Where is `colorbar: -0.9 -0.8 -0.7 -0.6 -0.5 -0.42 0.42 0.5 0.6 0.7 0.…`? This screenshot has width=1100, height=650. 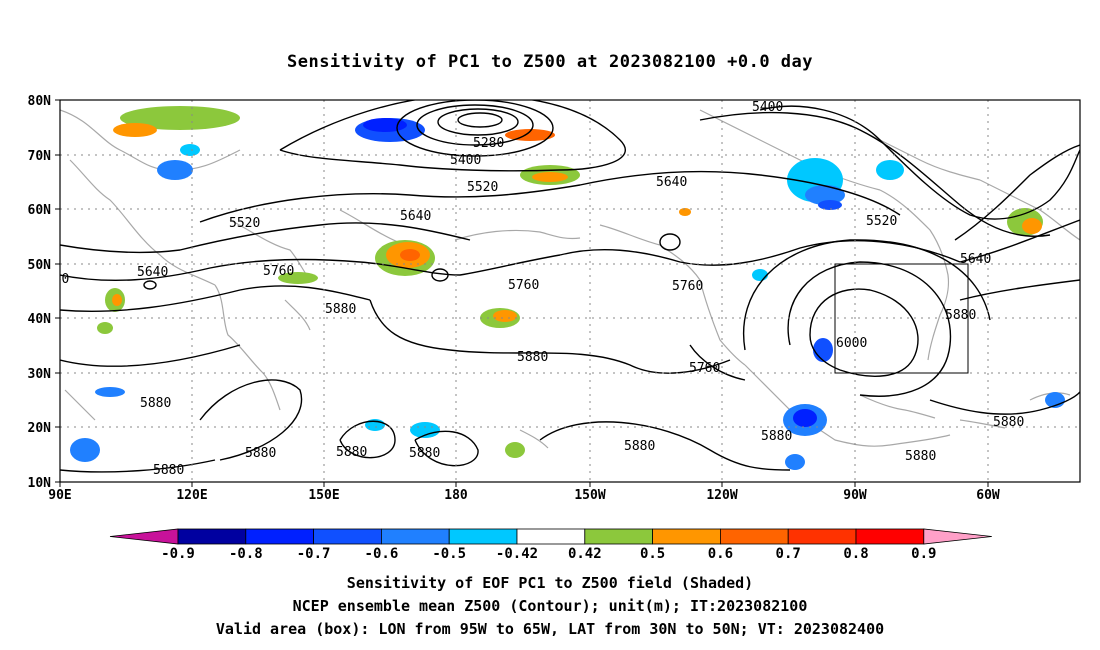
colorbar: -0.9 -0.8 -0.7 -0.6 -0.5 -0.42 0.42 0.5 0.6 0.7 0.… is located at coordinates (550, 545).